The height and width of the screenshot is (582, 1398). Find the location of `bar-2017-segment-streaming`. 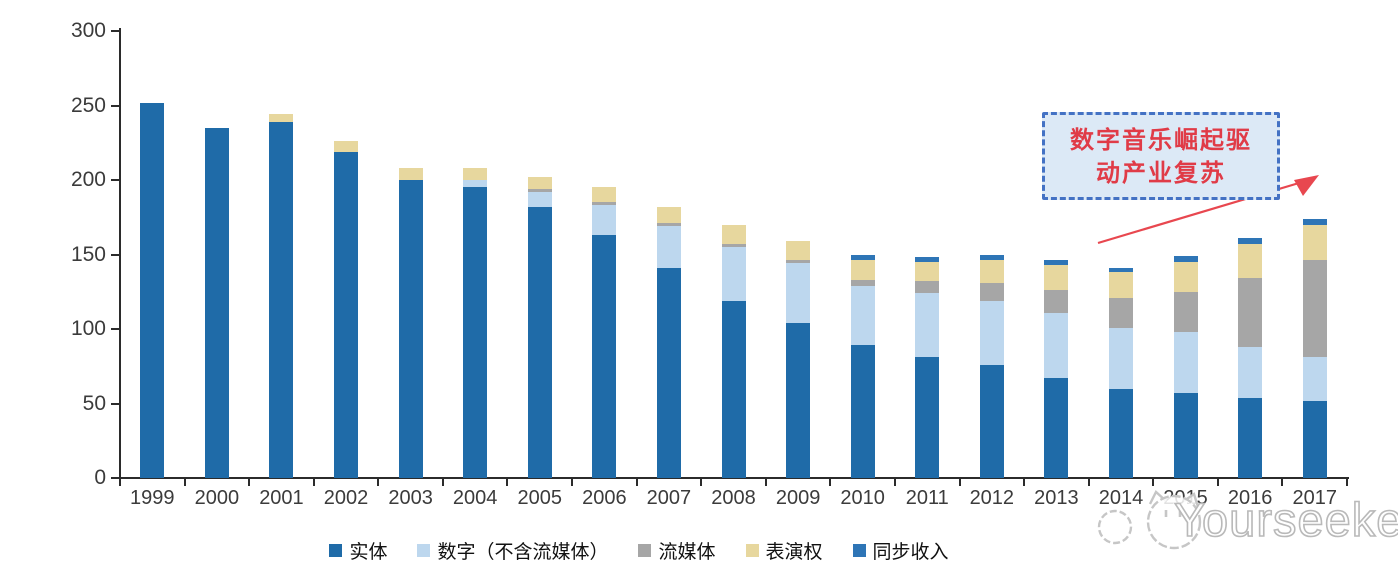

bar-2017-segment-streaming is located at coordinates (1314, 309).